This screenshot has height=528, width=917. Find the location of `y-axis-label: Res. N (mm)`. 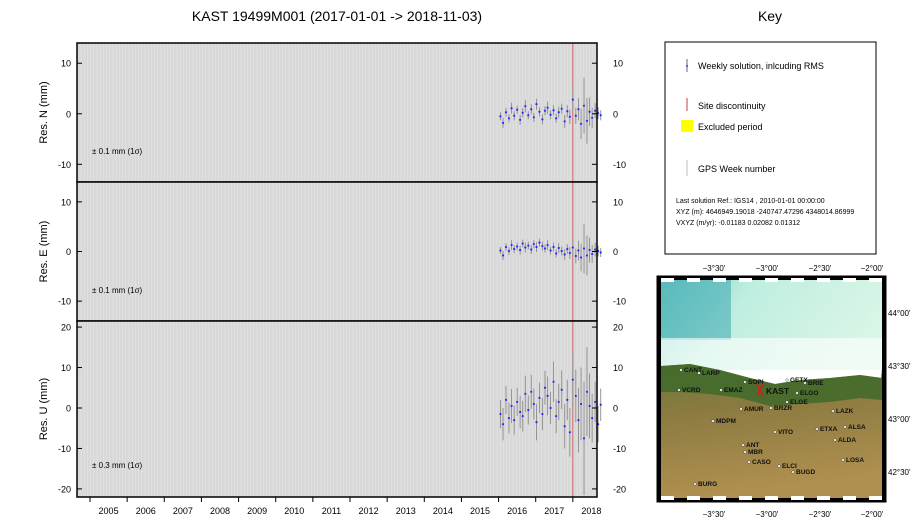

y-axis-label: Res. N (mm) is located at coordinates (44, 112).